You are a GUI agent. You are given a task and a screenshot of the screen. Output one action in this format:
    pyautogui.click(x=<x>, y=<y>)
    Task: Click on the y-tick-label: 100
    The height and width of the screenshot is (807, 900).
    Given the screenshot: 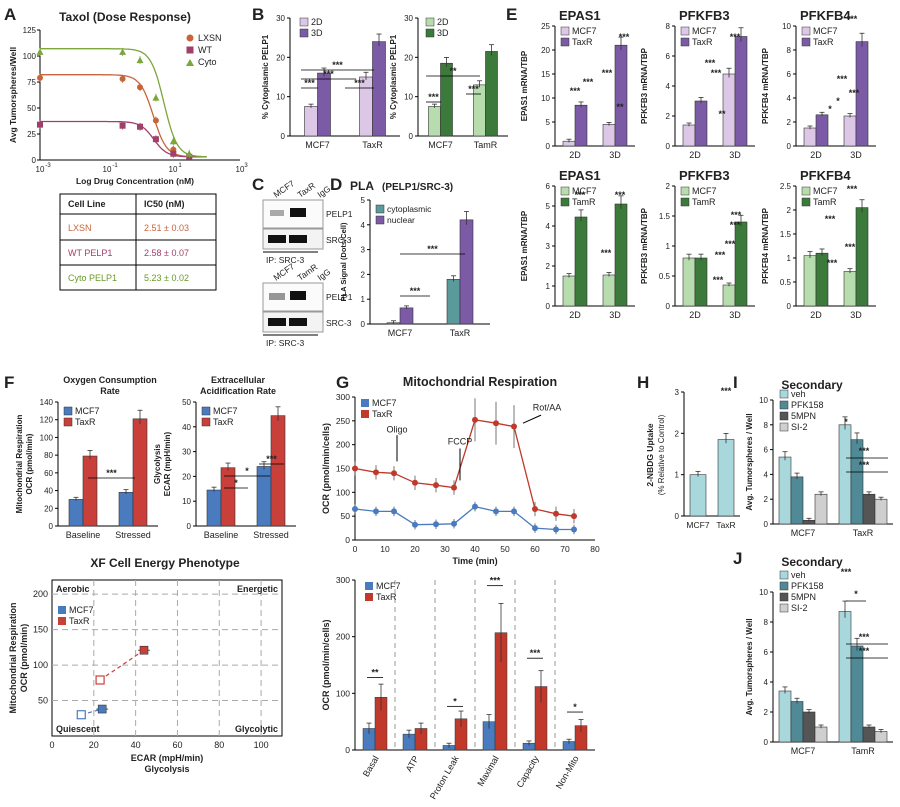 What is the action you would take?
    pyautogui.click(x=343, y=693)
    